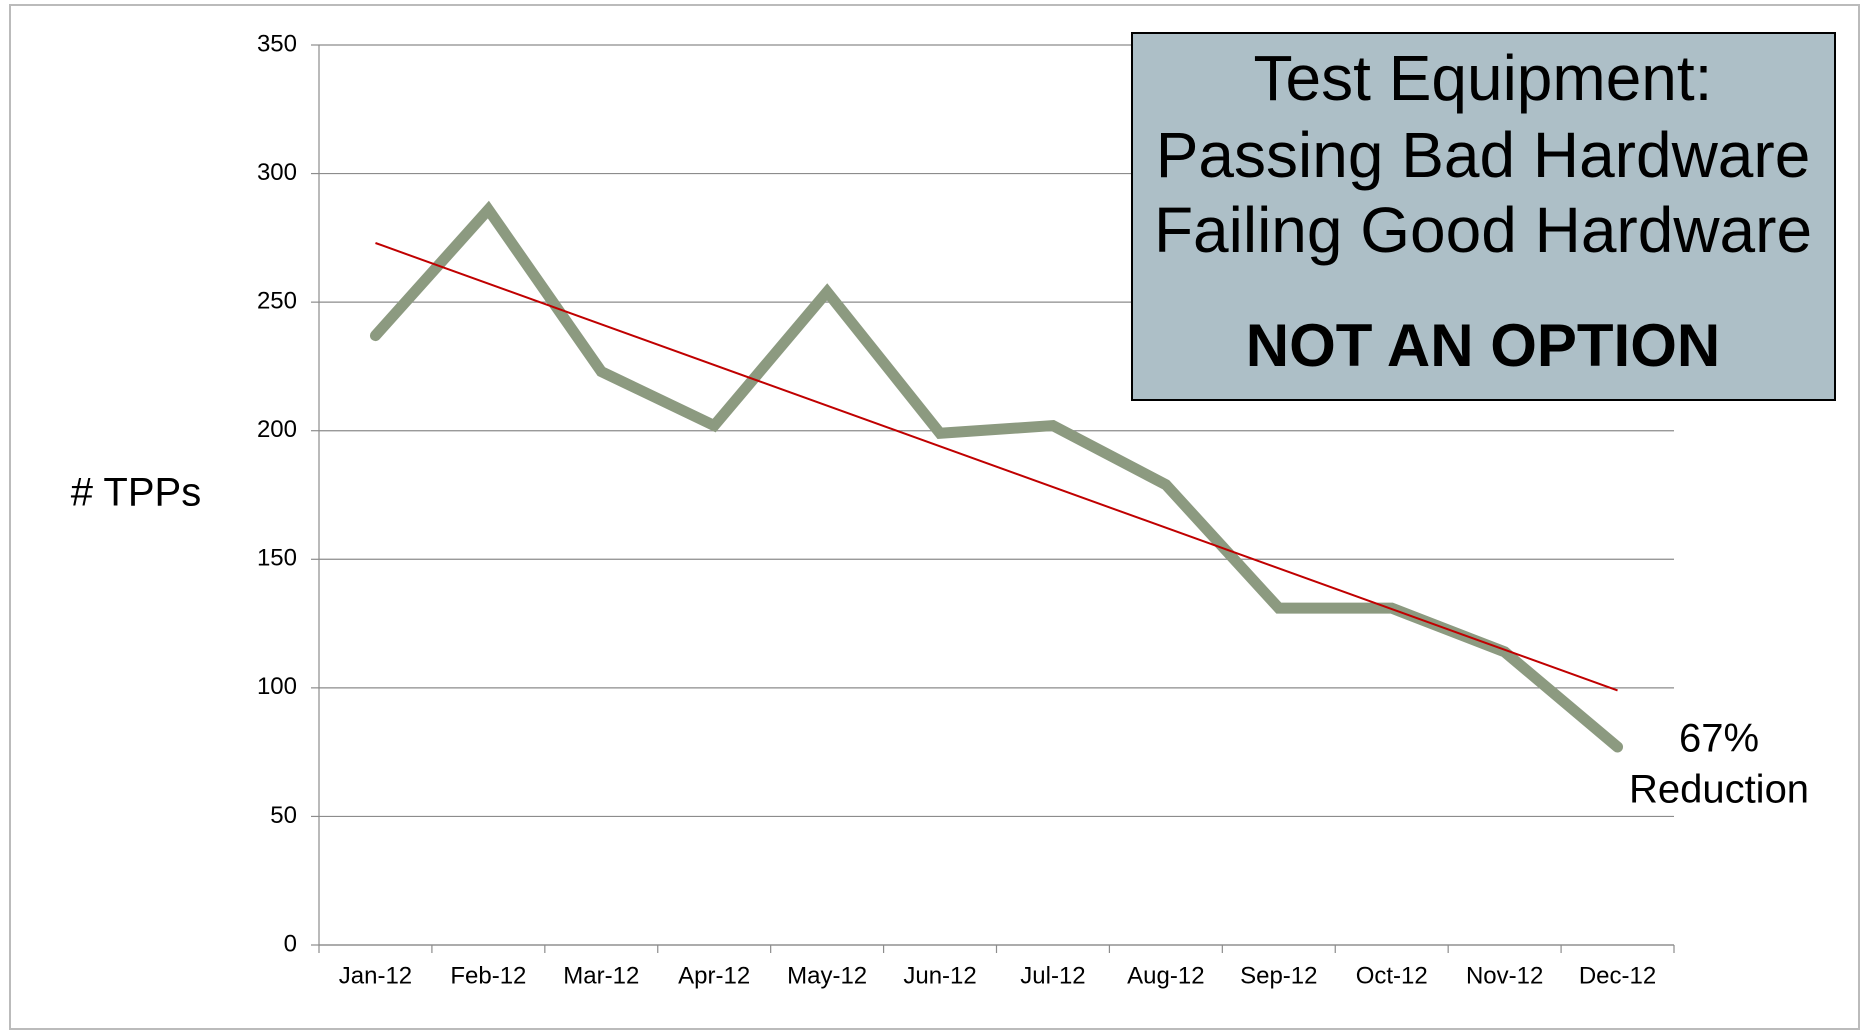  I want to click on x-tick-label: Jan-12, so click(375, 975).